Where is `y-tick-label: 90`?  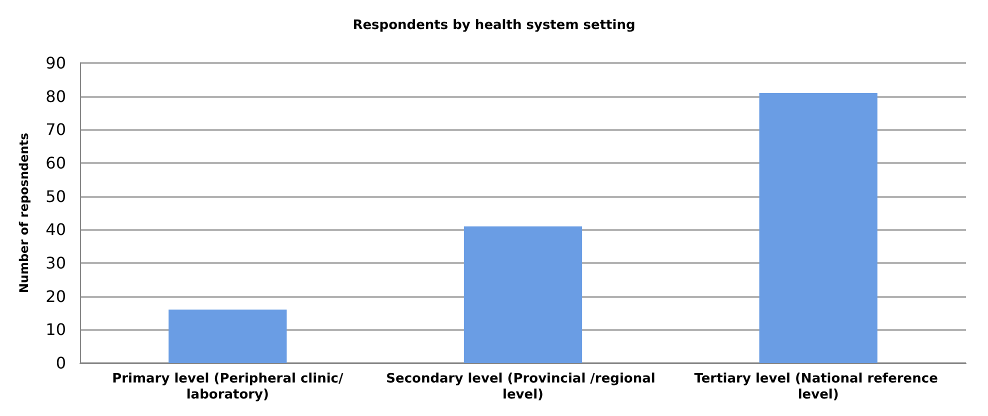 y-tick-label: 90 is located at coordinates (56, 63).